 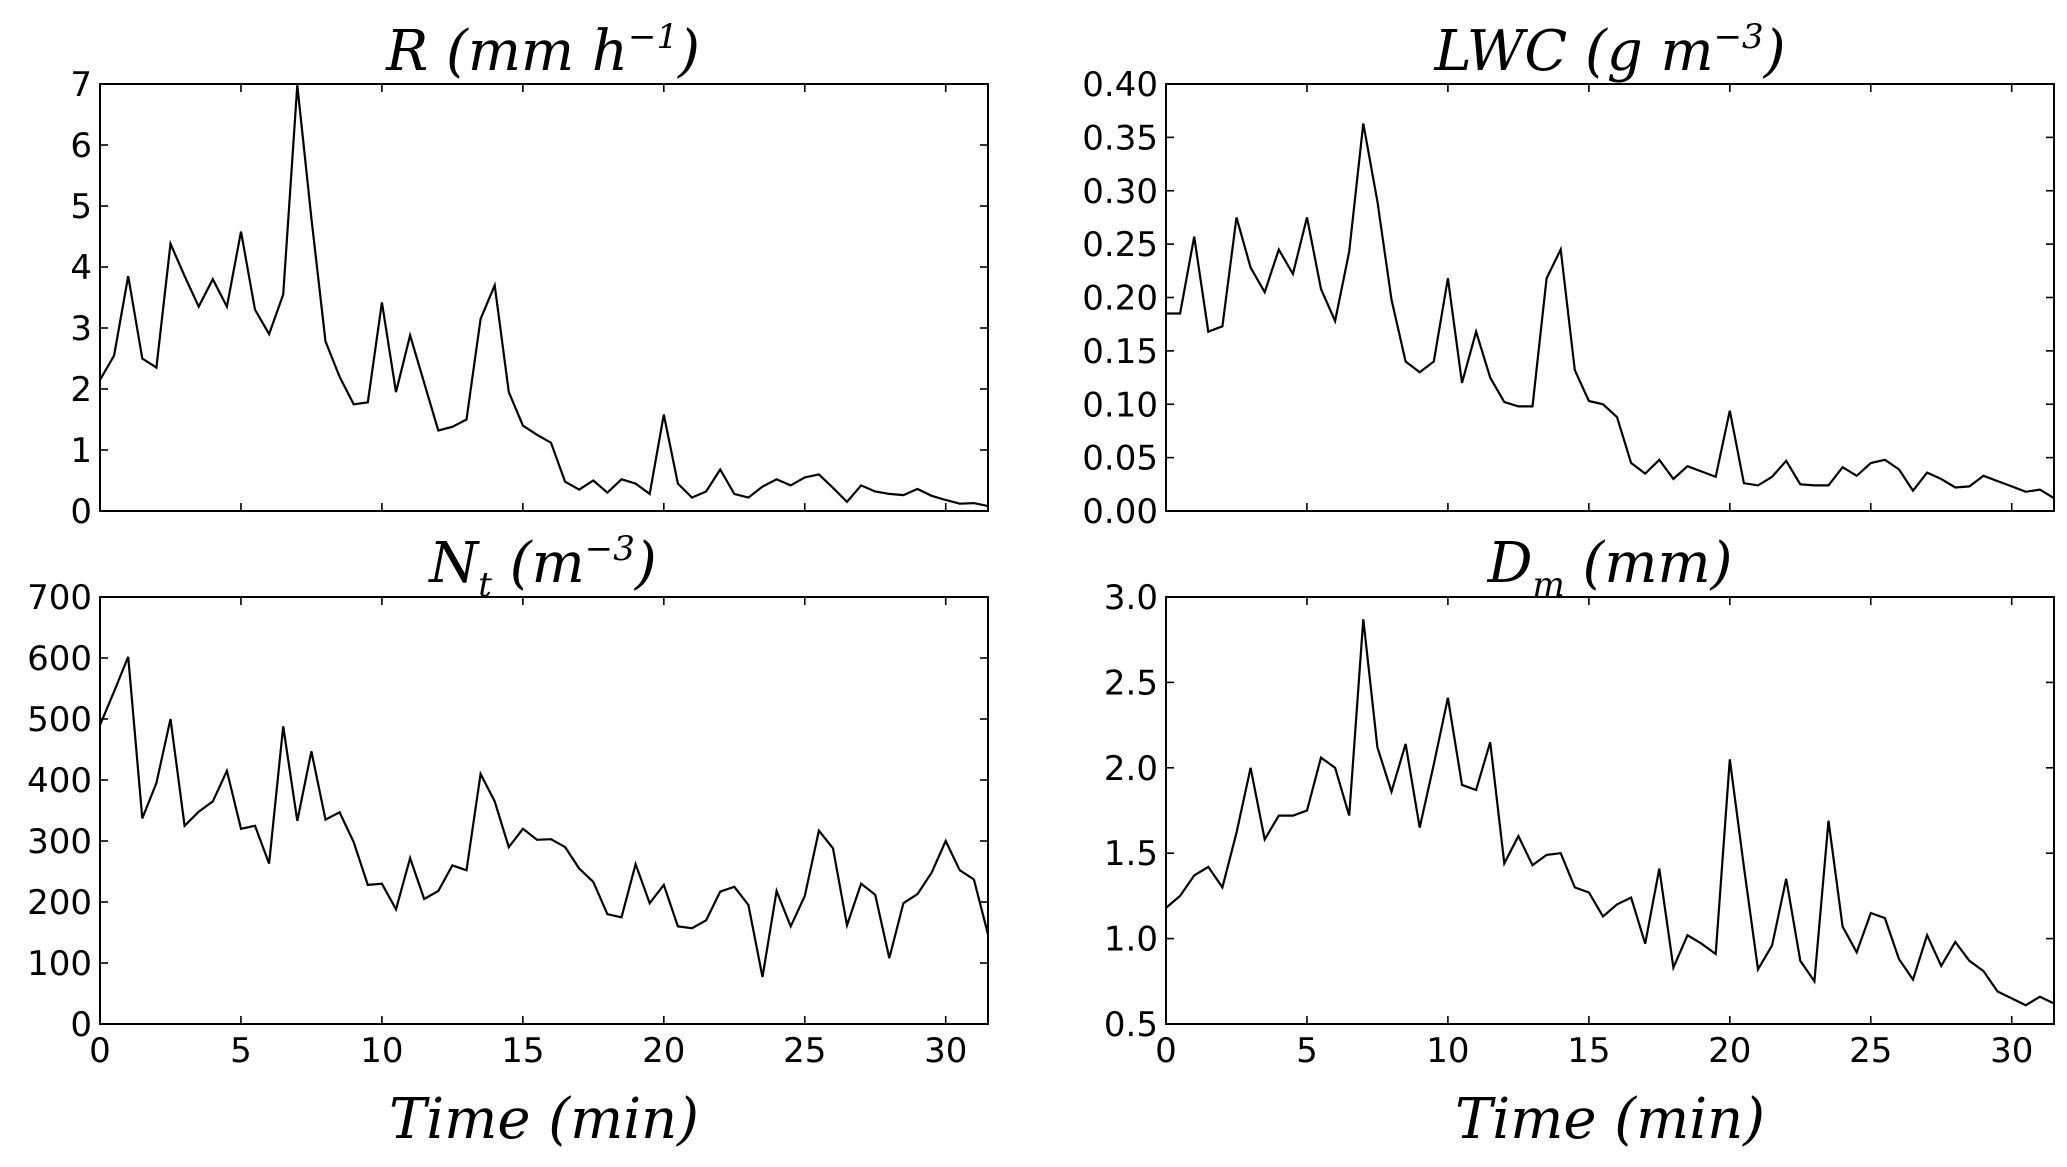 What do you see at coordinates (81, 207) in the screenshot?
I see `y-tick-label: 5` at bounding box center [81, 207].